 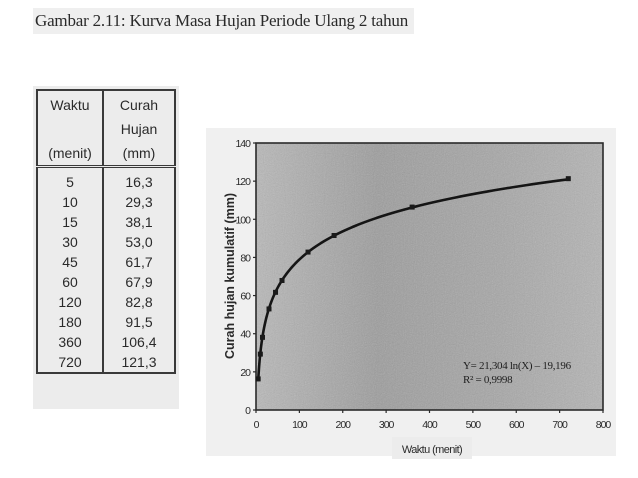 What do you see at coordinates (70, 153) in the screenshot?
I see `header-waktu-unit: (menit)` at bounding box center [70, 153].